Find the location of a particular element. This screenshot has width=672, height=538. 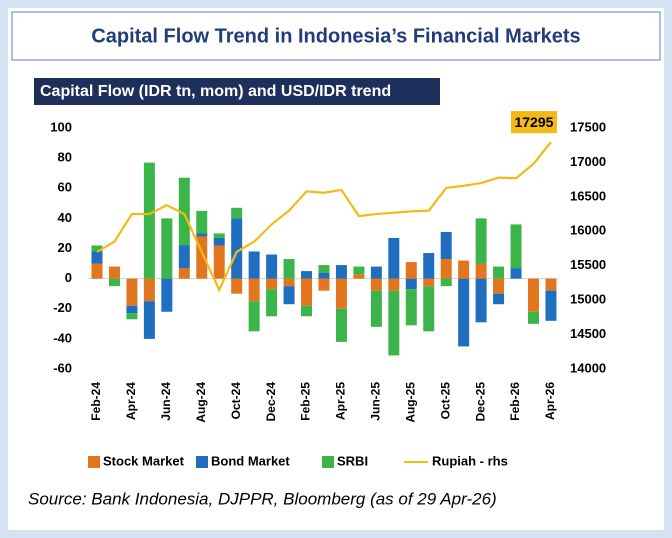

y-tick-label: 80 is located at coordinates (65, 157).